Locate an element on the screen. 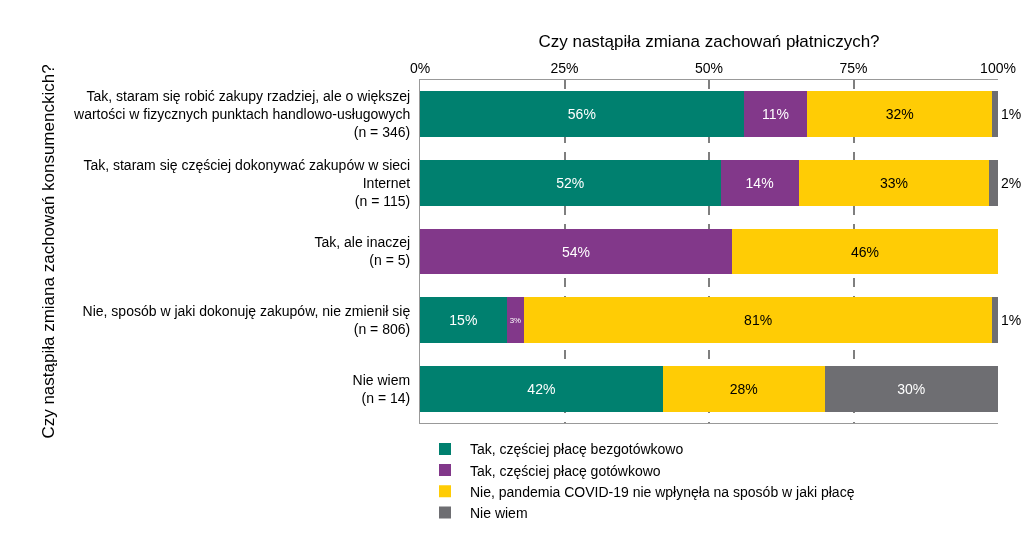 The image size is (1028, 540). data-label: 33% is located at coordinates (893, 182).